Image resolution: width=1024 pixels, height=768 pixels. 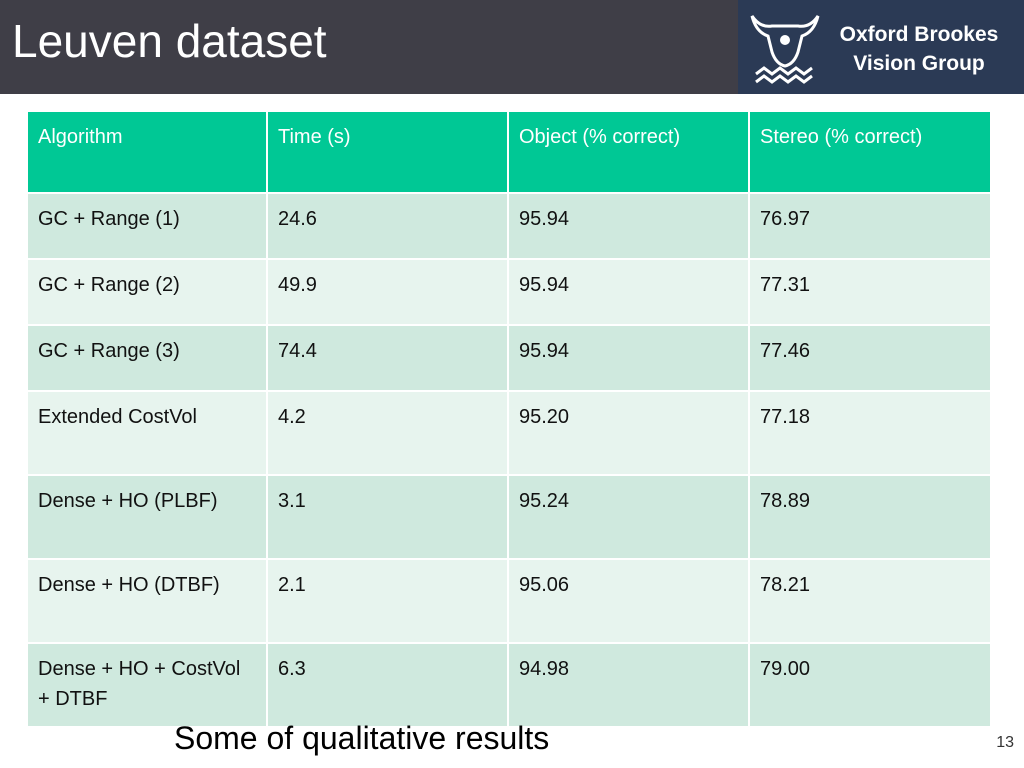 I want to click on cell-object: 95.24, so click(x=628, y=517).